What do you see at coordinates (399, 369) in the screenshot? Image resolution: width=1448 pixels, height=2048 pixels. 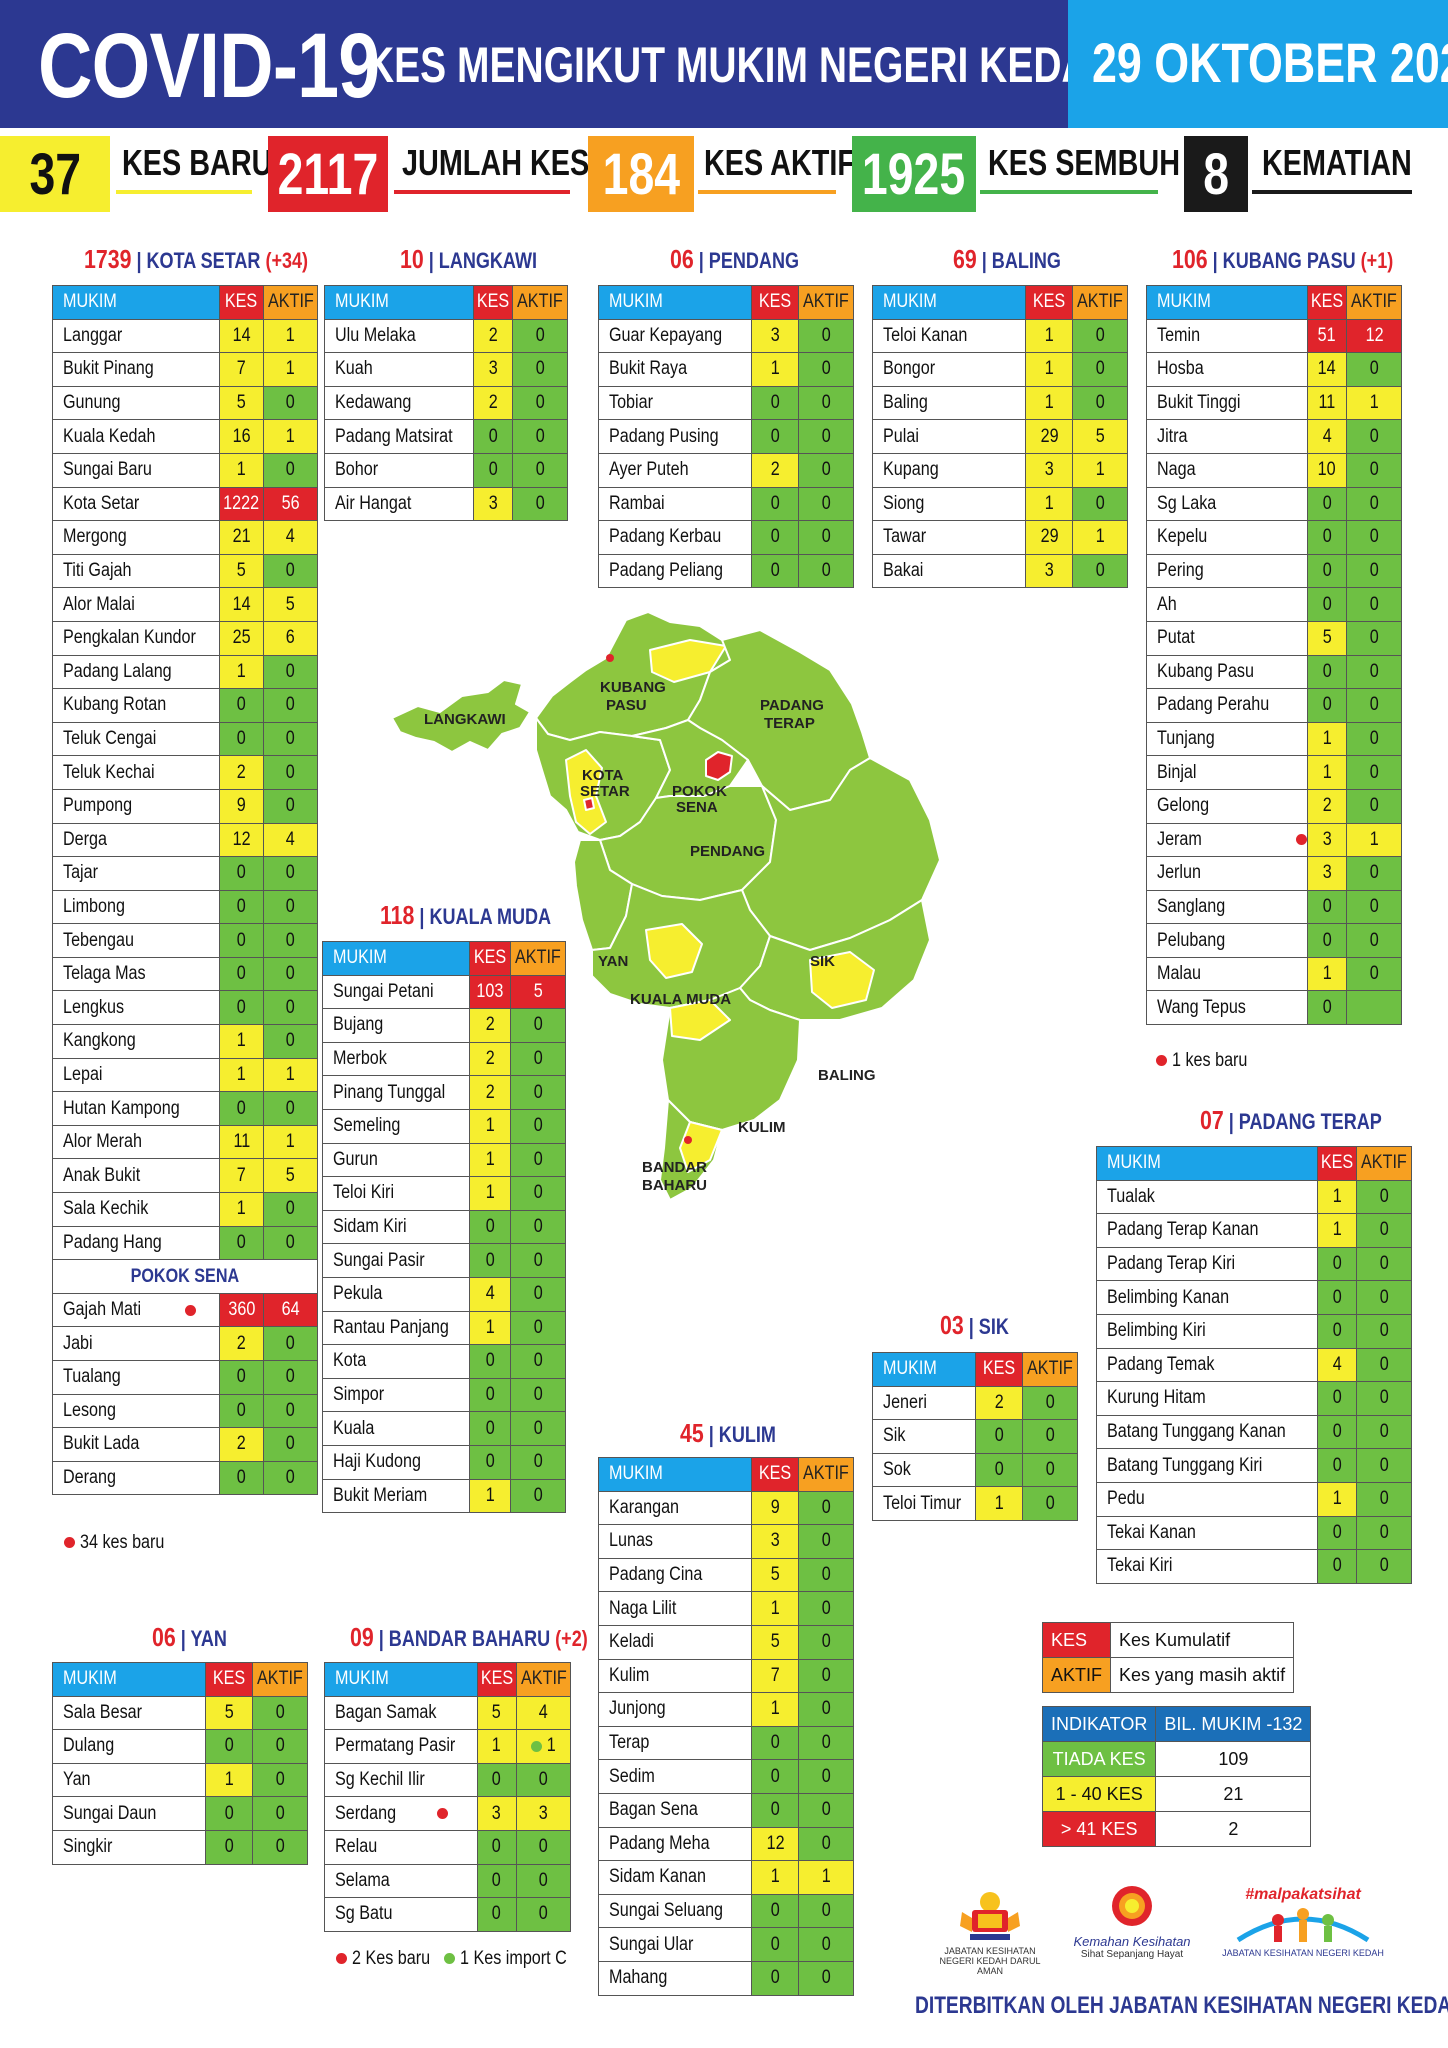 I see `mukim-name: Kuah` at bounding box center [399, 369].